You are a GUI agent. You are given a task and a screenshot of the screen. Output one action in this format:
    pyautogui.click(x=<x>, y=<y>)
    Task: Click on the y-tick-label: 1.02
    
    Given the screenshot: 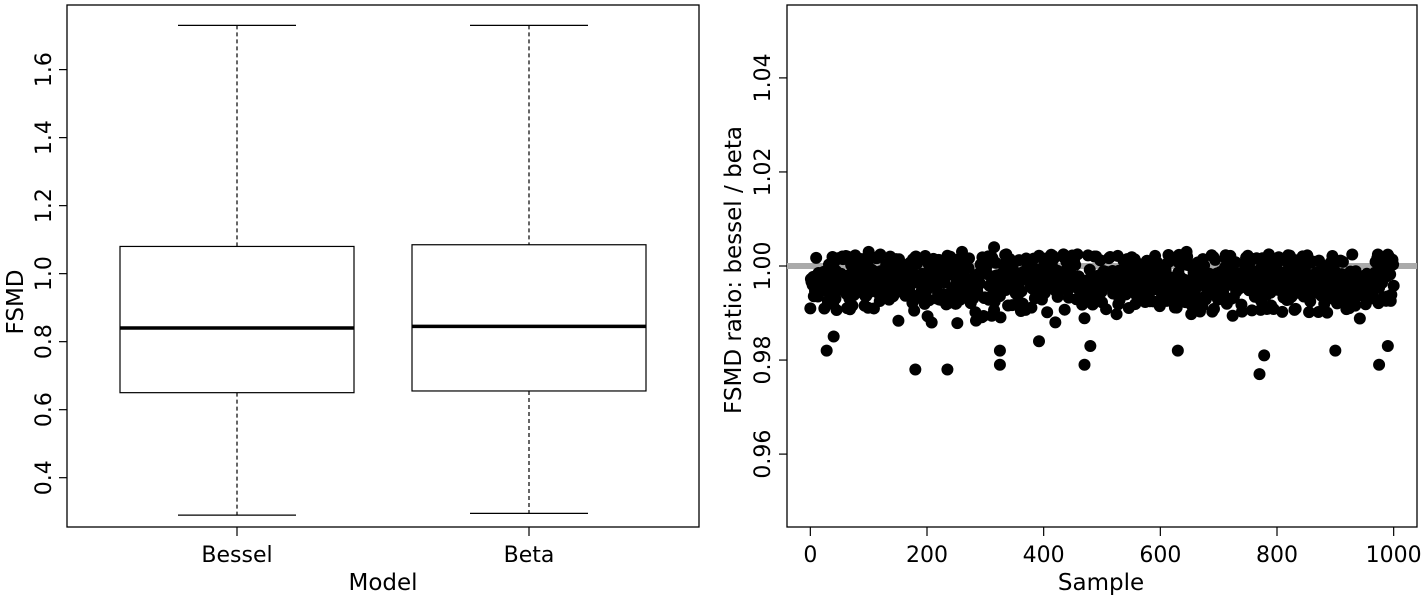 What is the action you would take?
    pyautogui.click(x=763, y=171)
    